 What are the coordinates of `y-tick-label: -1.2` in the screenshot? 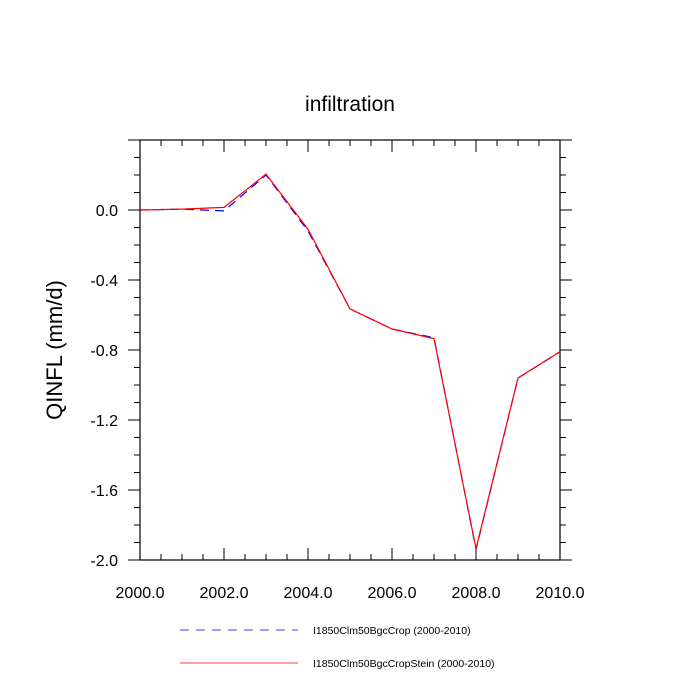 It's located at (104, 421).